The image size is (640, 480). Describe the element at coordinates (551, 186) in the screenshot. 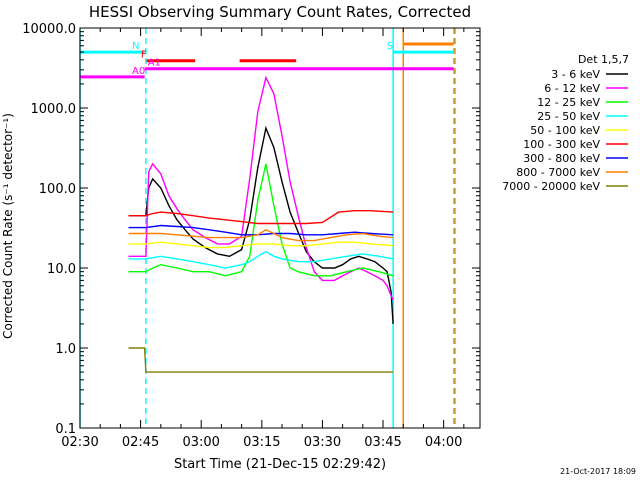

I see `legend-label: 7000 - 20000 keV` at that location.